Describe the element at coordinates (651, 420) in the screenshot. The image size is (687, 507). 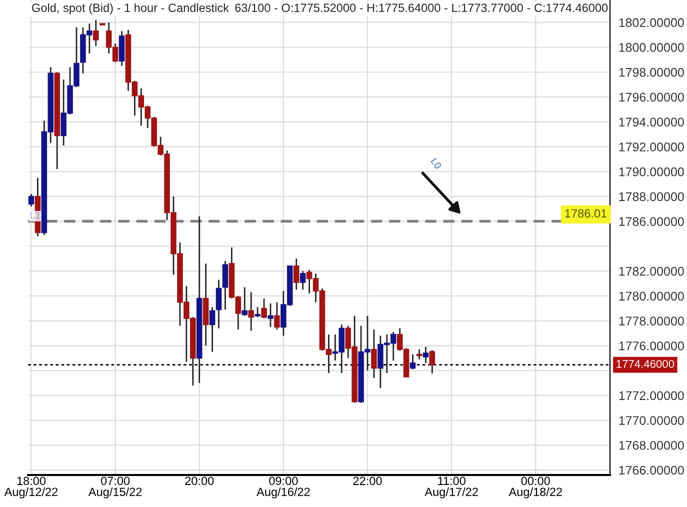
I see `y-tick-label: 1770.00000` at that location.